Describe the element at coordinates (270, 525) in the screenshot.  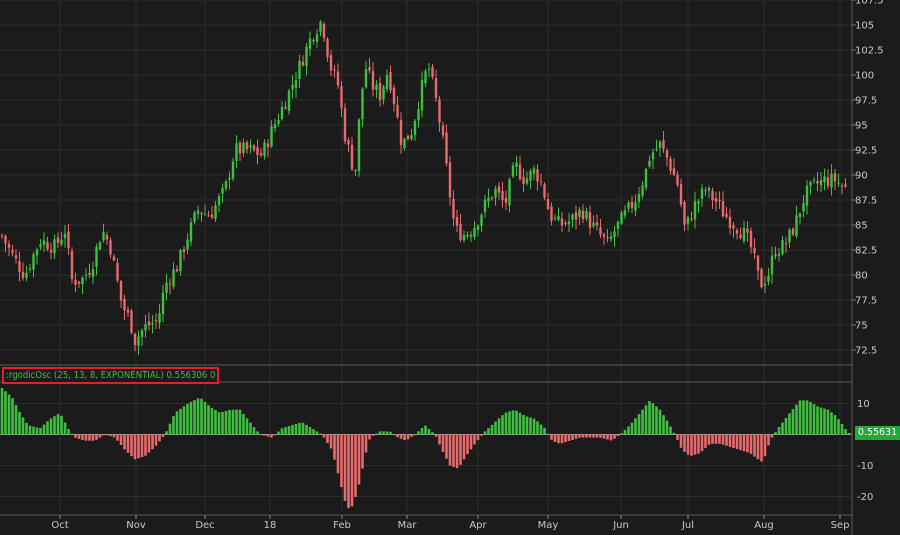
I see `time-tick-label: 18` at that location.